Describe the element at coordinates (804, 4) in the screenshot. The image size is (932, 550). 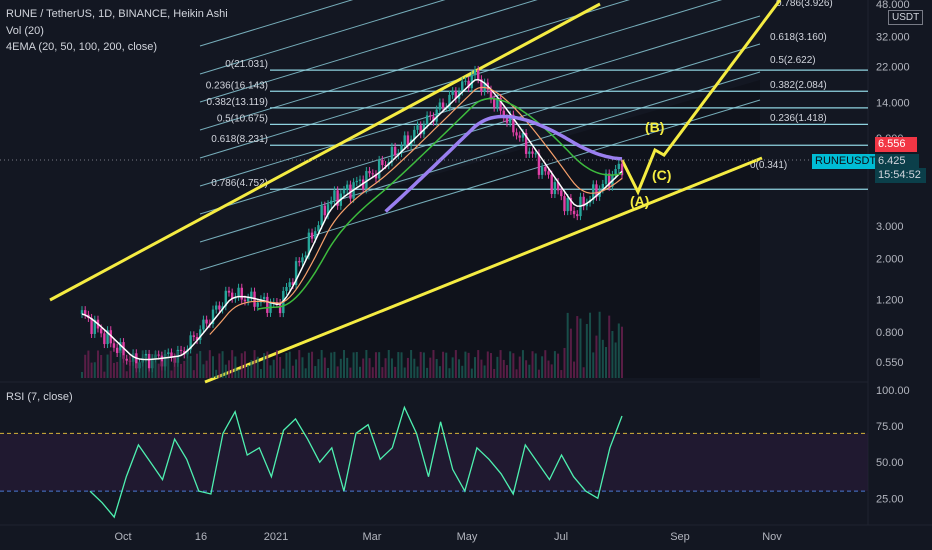
I see `fib-extension-label: 0.786(3.926)` at that location.